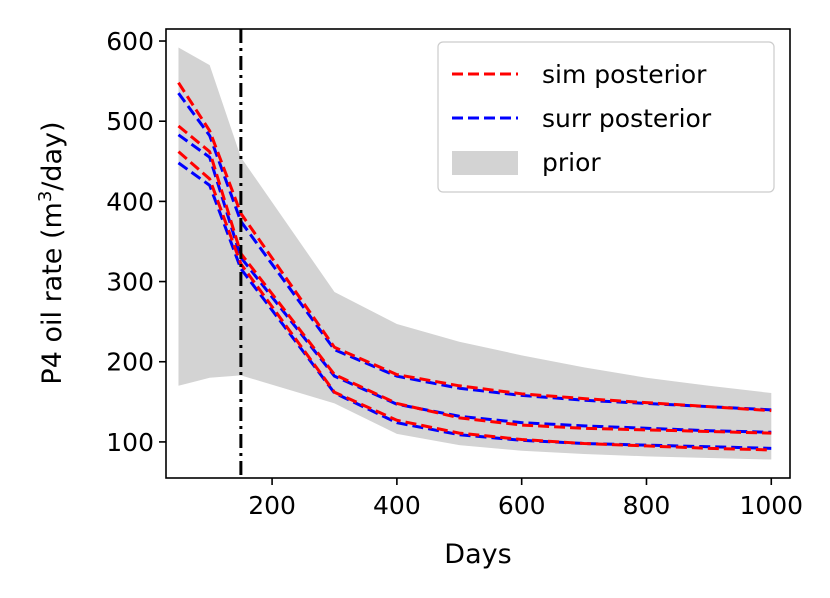  I want to click on legend-frame, so click(606, 117).